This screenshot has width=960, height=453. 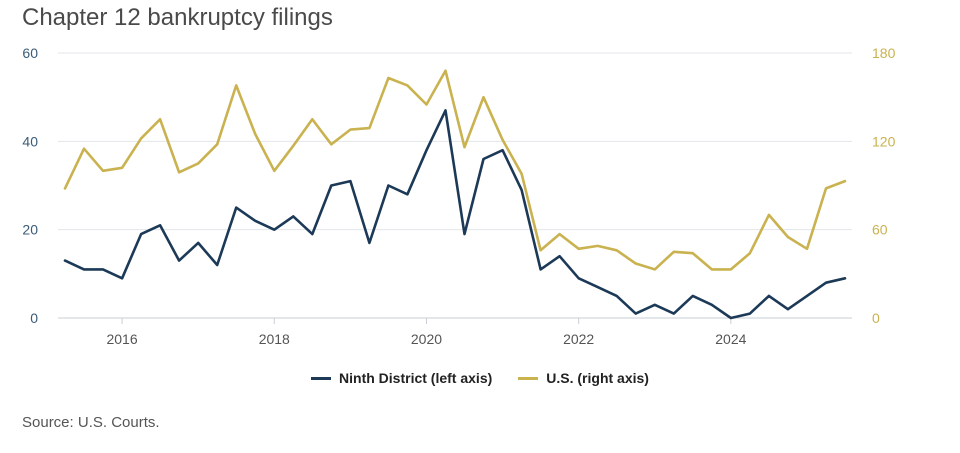 I want to click on x-tick-label: 2022, so click(x=578, y=339).